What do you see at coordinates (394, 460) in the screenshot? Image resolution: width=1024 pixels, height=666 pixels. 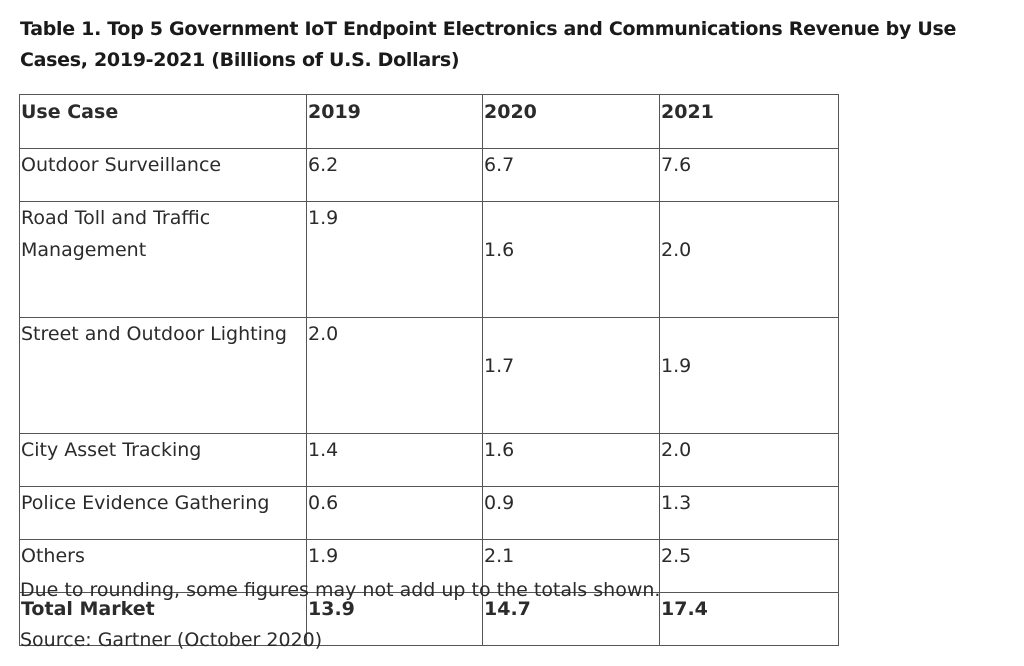 I see `value-cell-2019: 1.4` at bounding box center [394, 460].